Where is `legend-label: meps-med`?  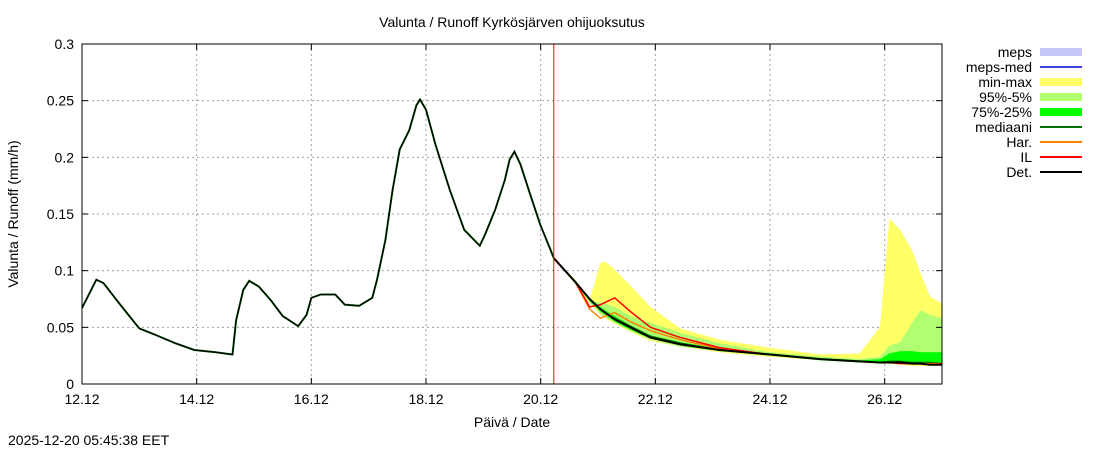 legend-label: meps-med is located at coordinates (999, 67).